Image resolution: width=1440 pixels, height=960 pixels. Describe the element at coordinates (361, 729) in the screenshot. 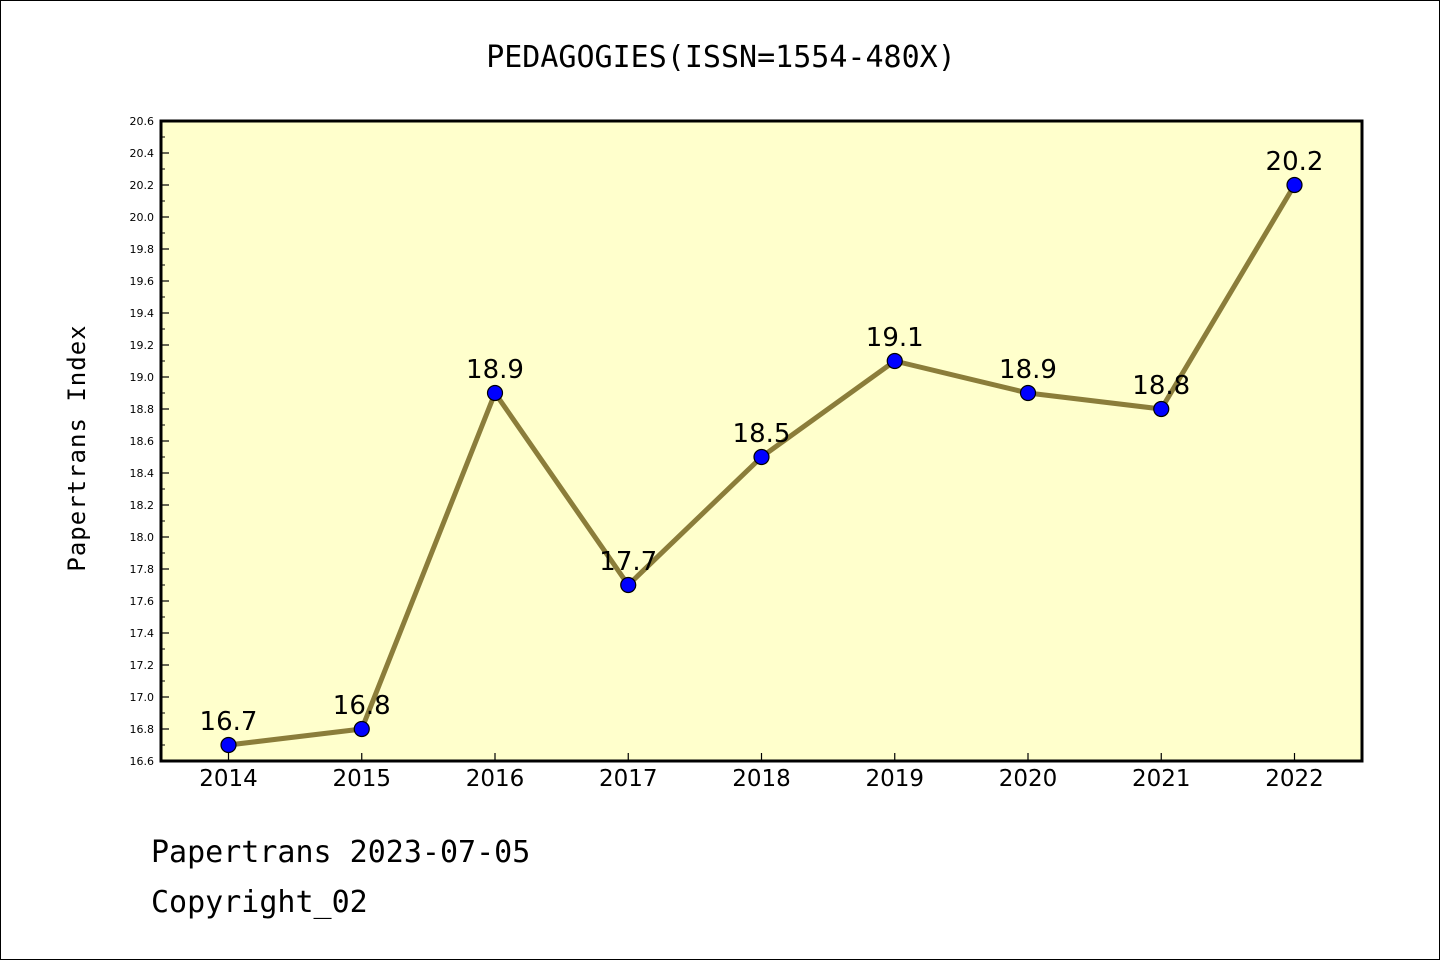

I see `data-point-2015` at that location.